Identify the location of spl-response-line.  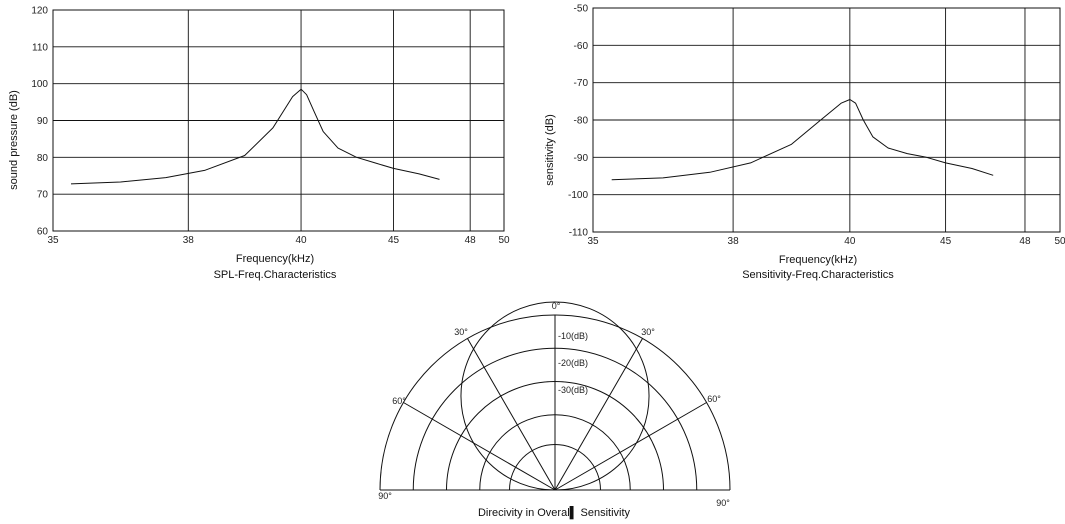
(255, 136).